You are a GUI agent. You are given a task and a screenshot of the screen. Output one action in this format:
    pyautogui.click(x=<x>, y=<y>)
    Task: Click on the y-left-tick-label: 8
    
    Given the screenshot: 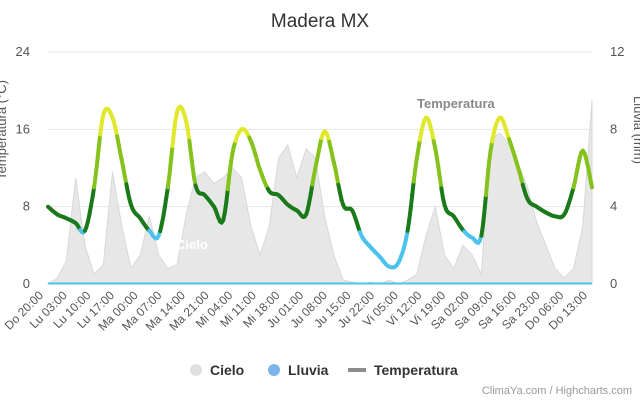 What is the action you would take?
    pyautogui.click(x=26, y=206)
    